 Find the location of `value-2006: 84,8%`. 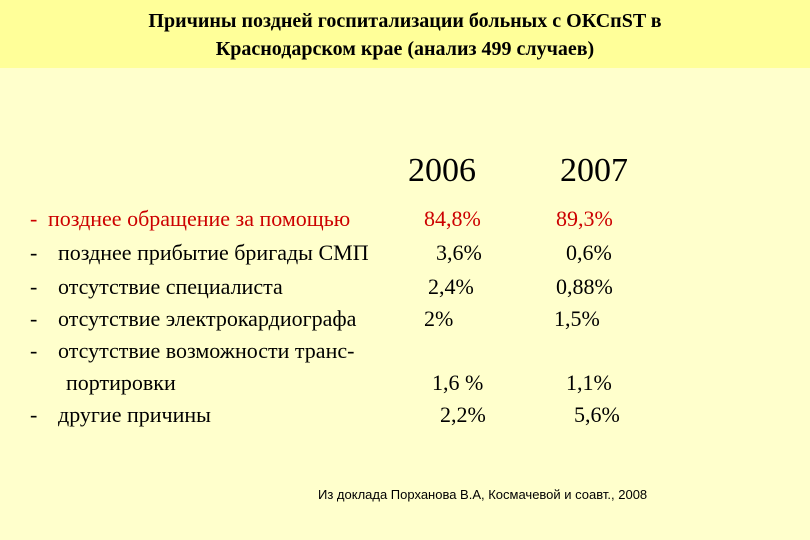

value-2006: 84,8% is located at coordinates (452, 218).